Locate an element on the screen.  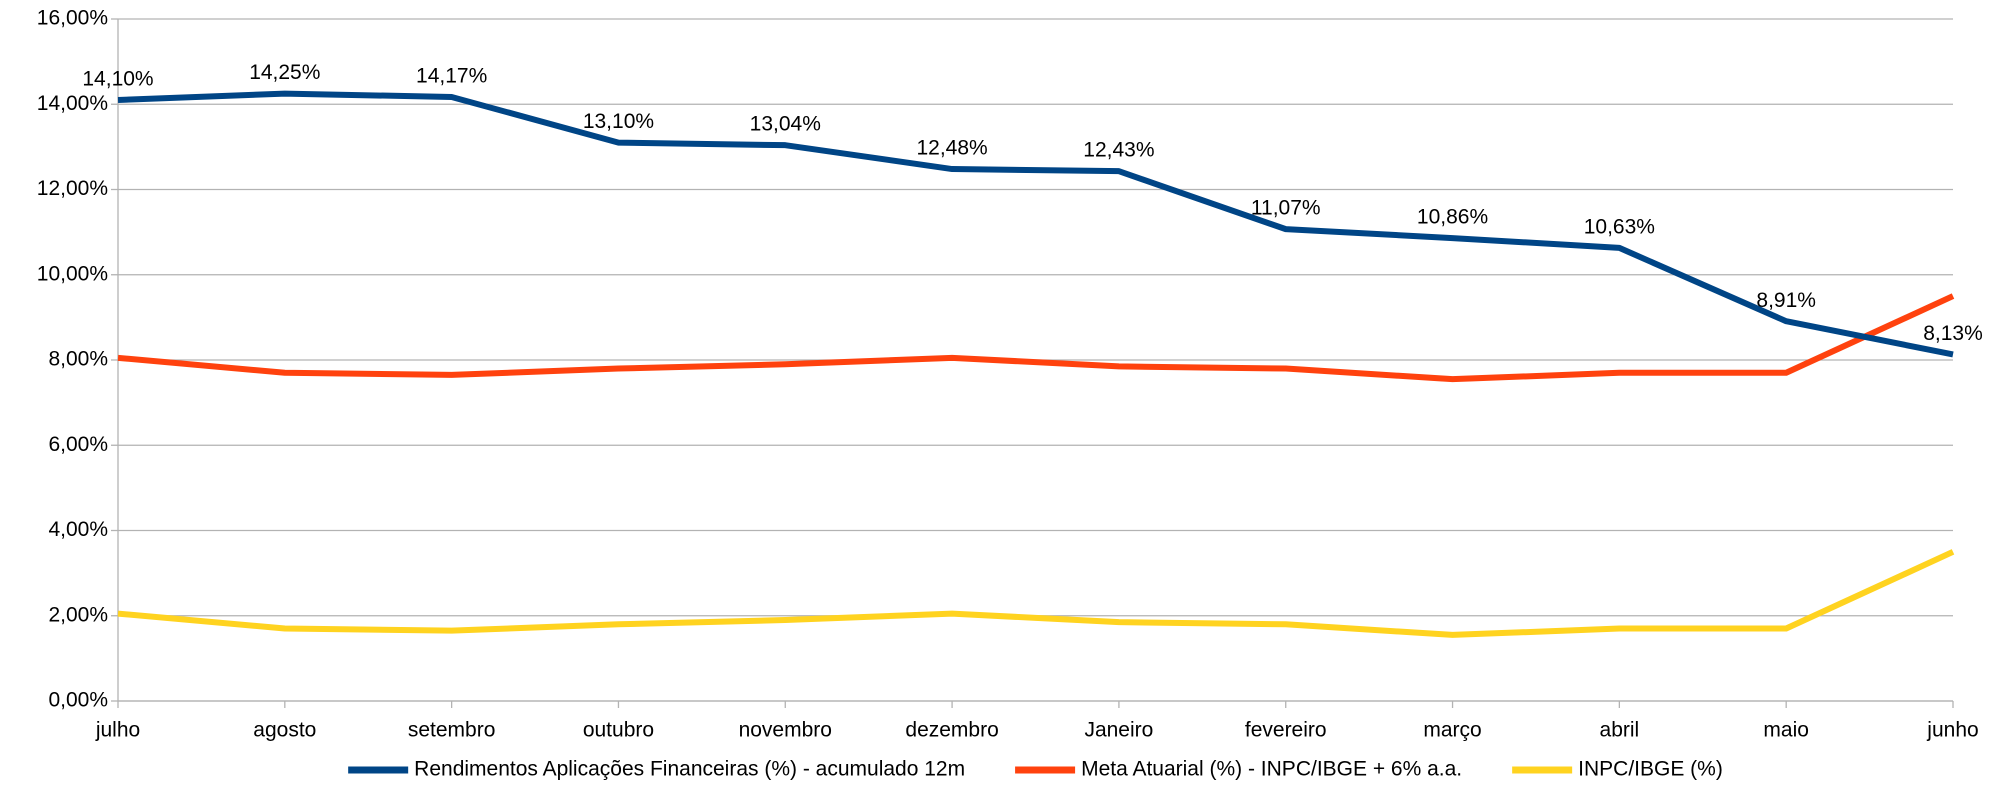
data-label: 14,10% is located at coordinates (117, 79).